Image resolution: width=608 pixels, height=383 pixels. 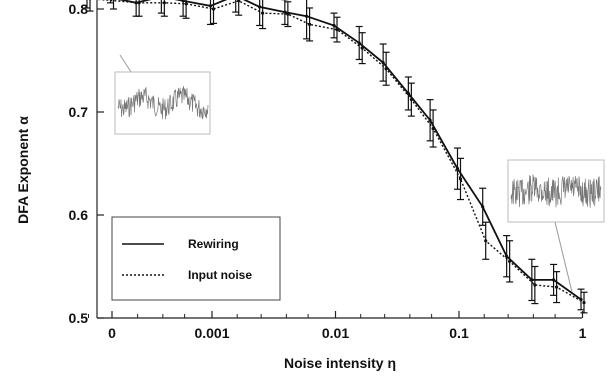 I want to click on inset-high-noise, so click(x=556, y=226).